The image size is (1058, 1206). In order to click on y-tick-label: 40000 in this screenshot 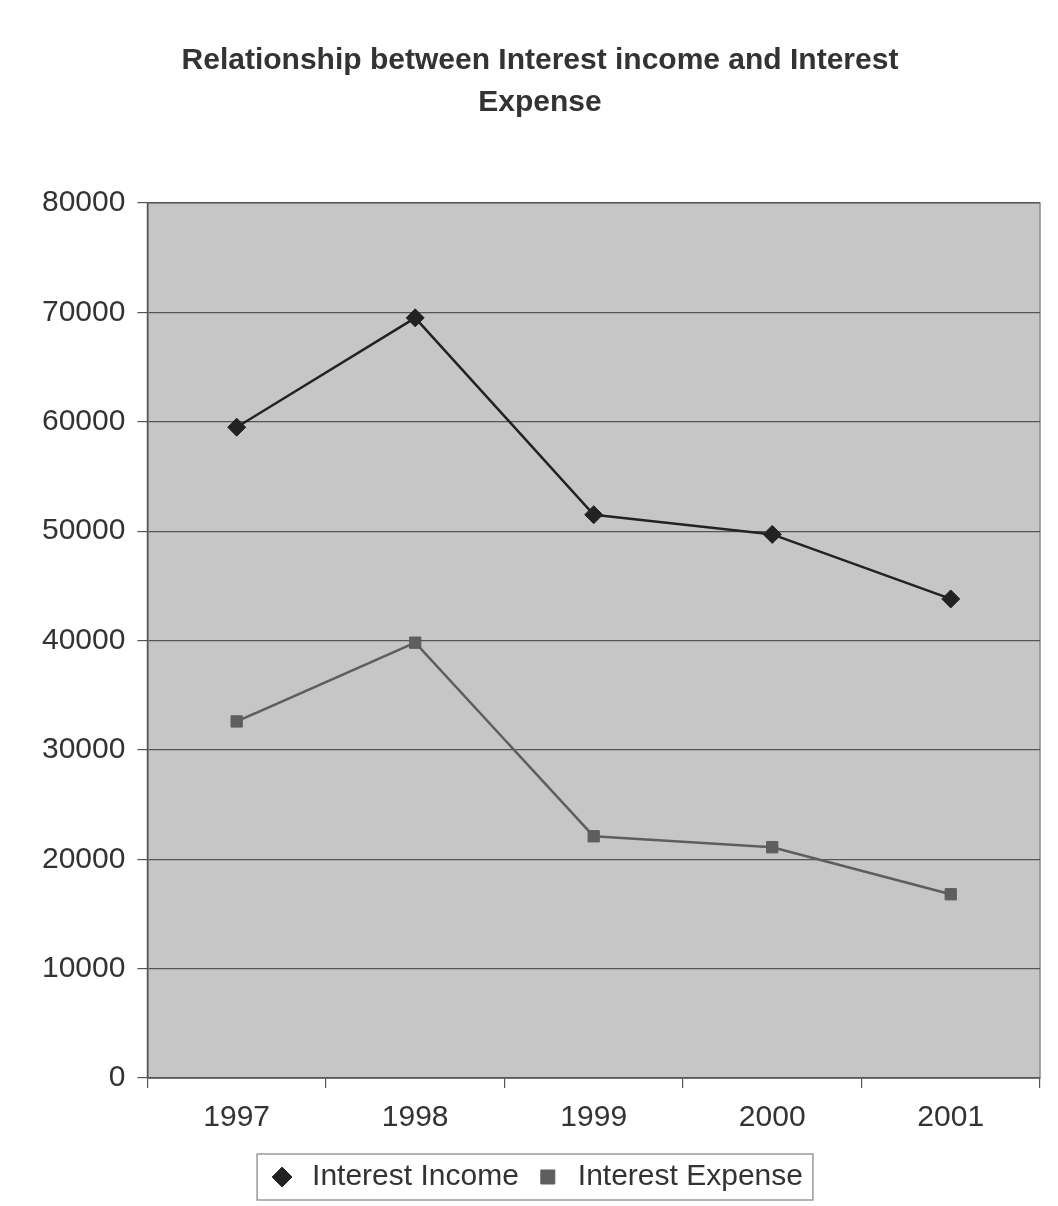, I will do `click(83, 638)`.